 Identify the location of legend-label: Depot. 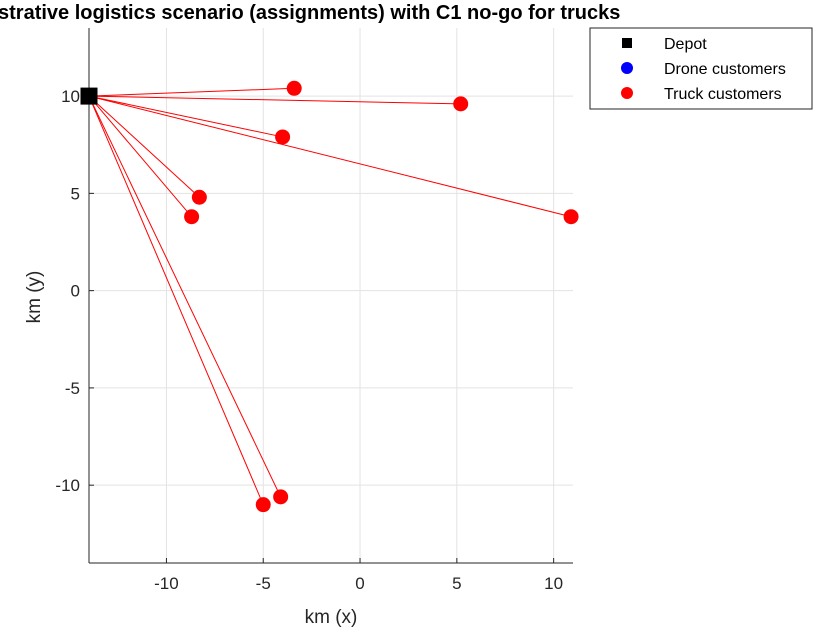
(685, 44).